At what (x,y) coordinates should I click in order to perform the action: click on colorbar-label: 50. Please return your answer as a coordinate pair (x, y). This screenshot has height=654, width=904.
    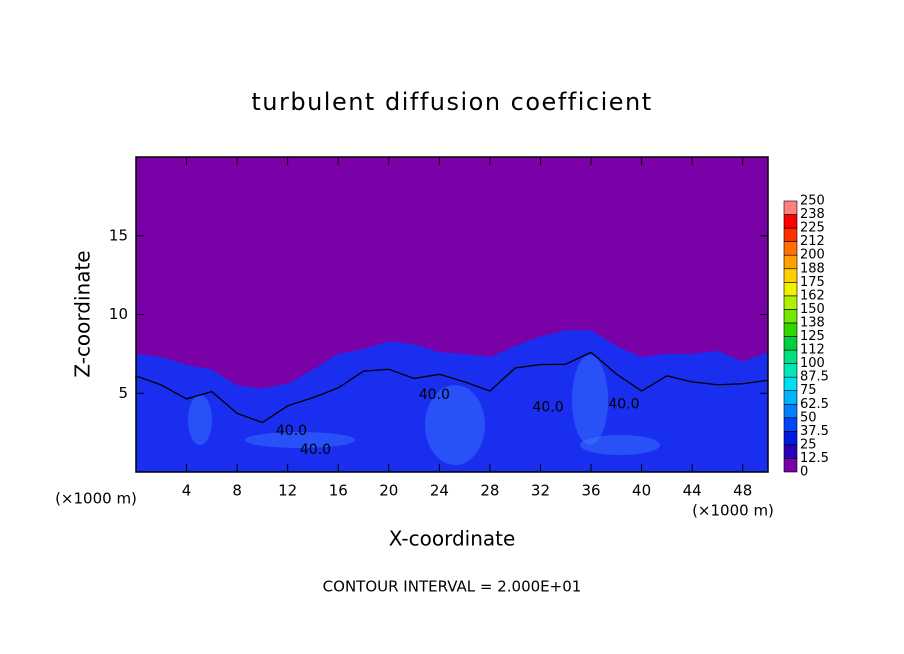
    Looking at the image, I should click on (808, 417).